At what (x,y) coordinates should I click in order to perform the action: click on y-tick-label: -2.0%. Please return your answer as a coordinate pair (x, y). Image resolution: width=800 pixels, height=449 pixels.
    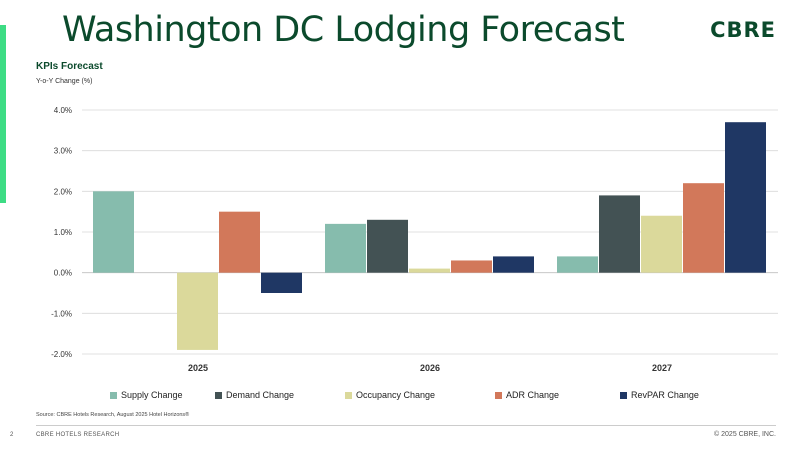
    Looking at the image, I should click on (61, 354).